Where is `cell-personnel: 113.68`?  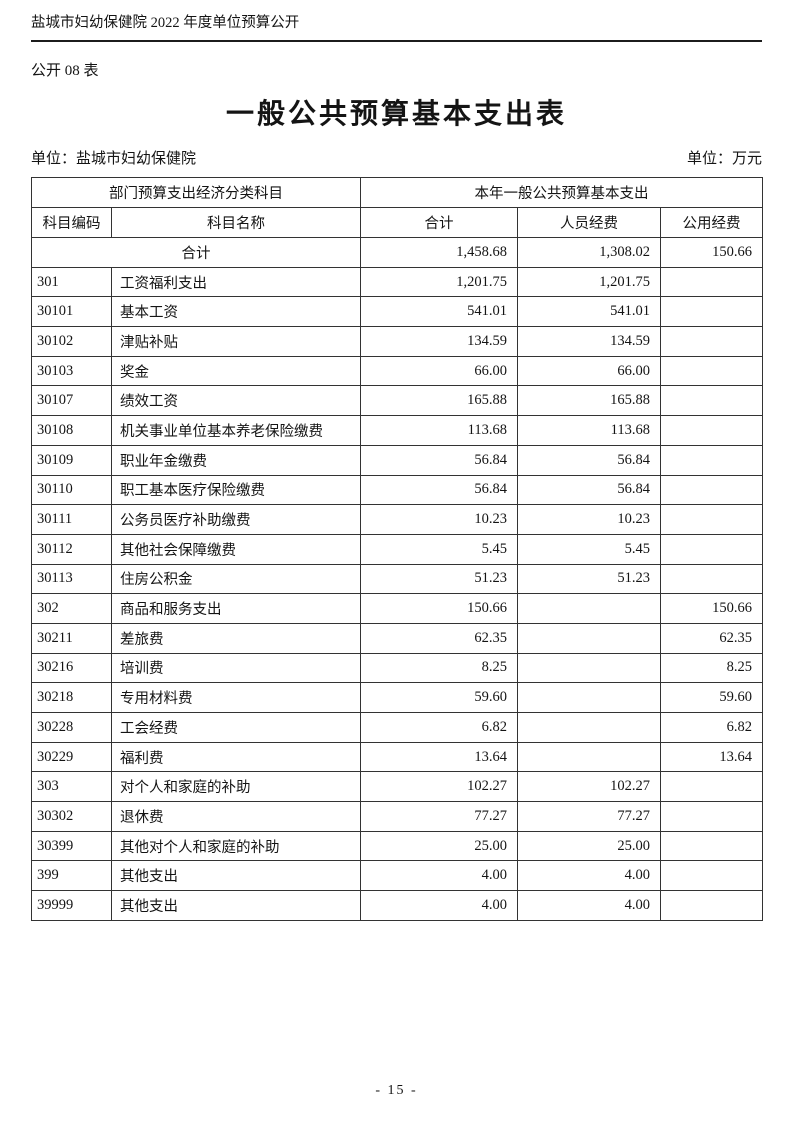 cell-personnel: 113.68 is located at coordinates (589, 430).